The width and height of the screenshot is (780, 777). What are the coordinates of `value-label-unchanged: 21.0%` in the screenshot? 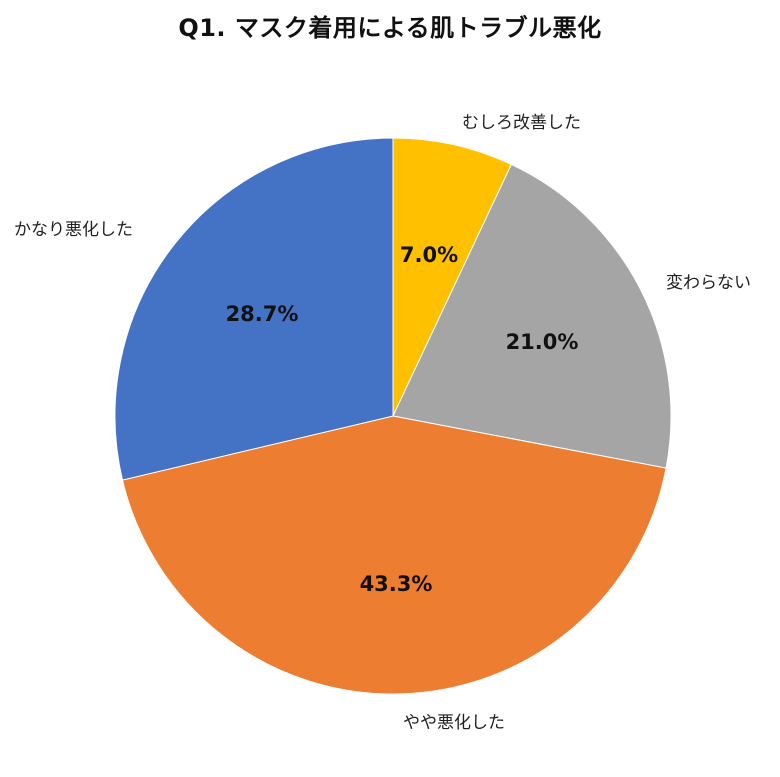 It's located at (542, 342).